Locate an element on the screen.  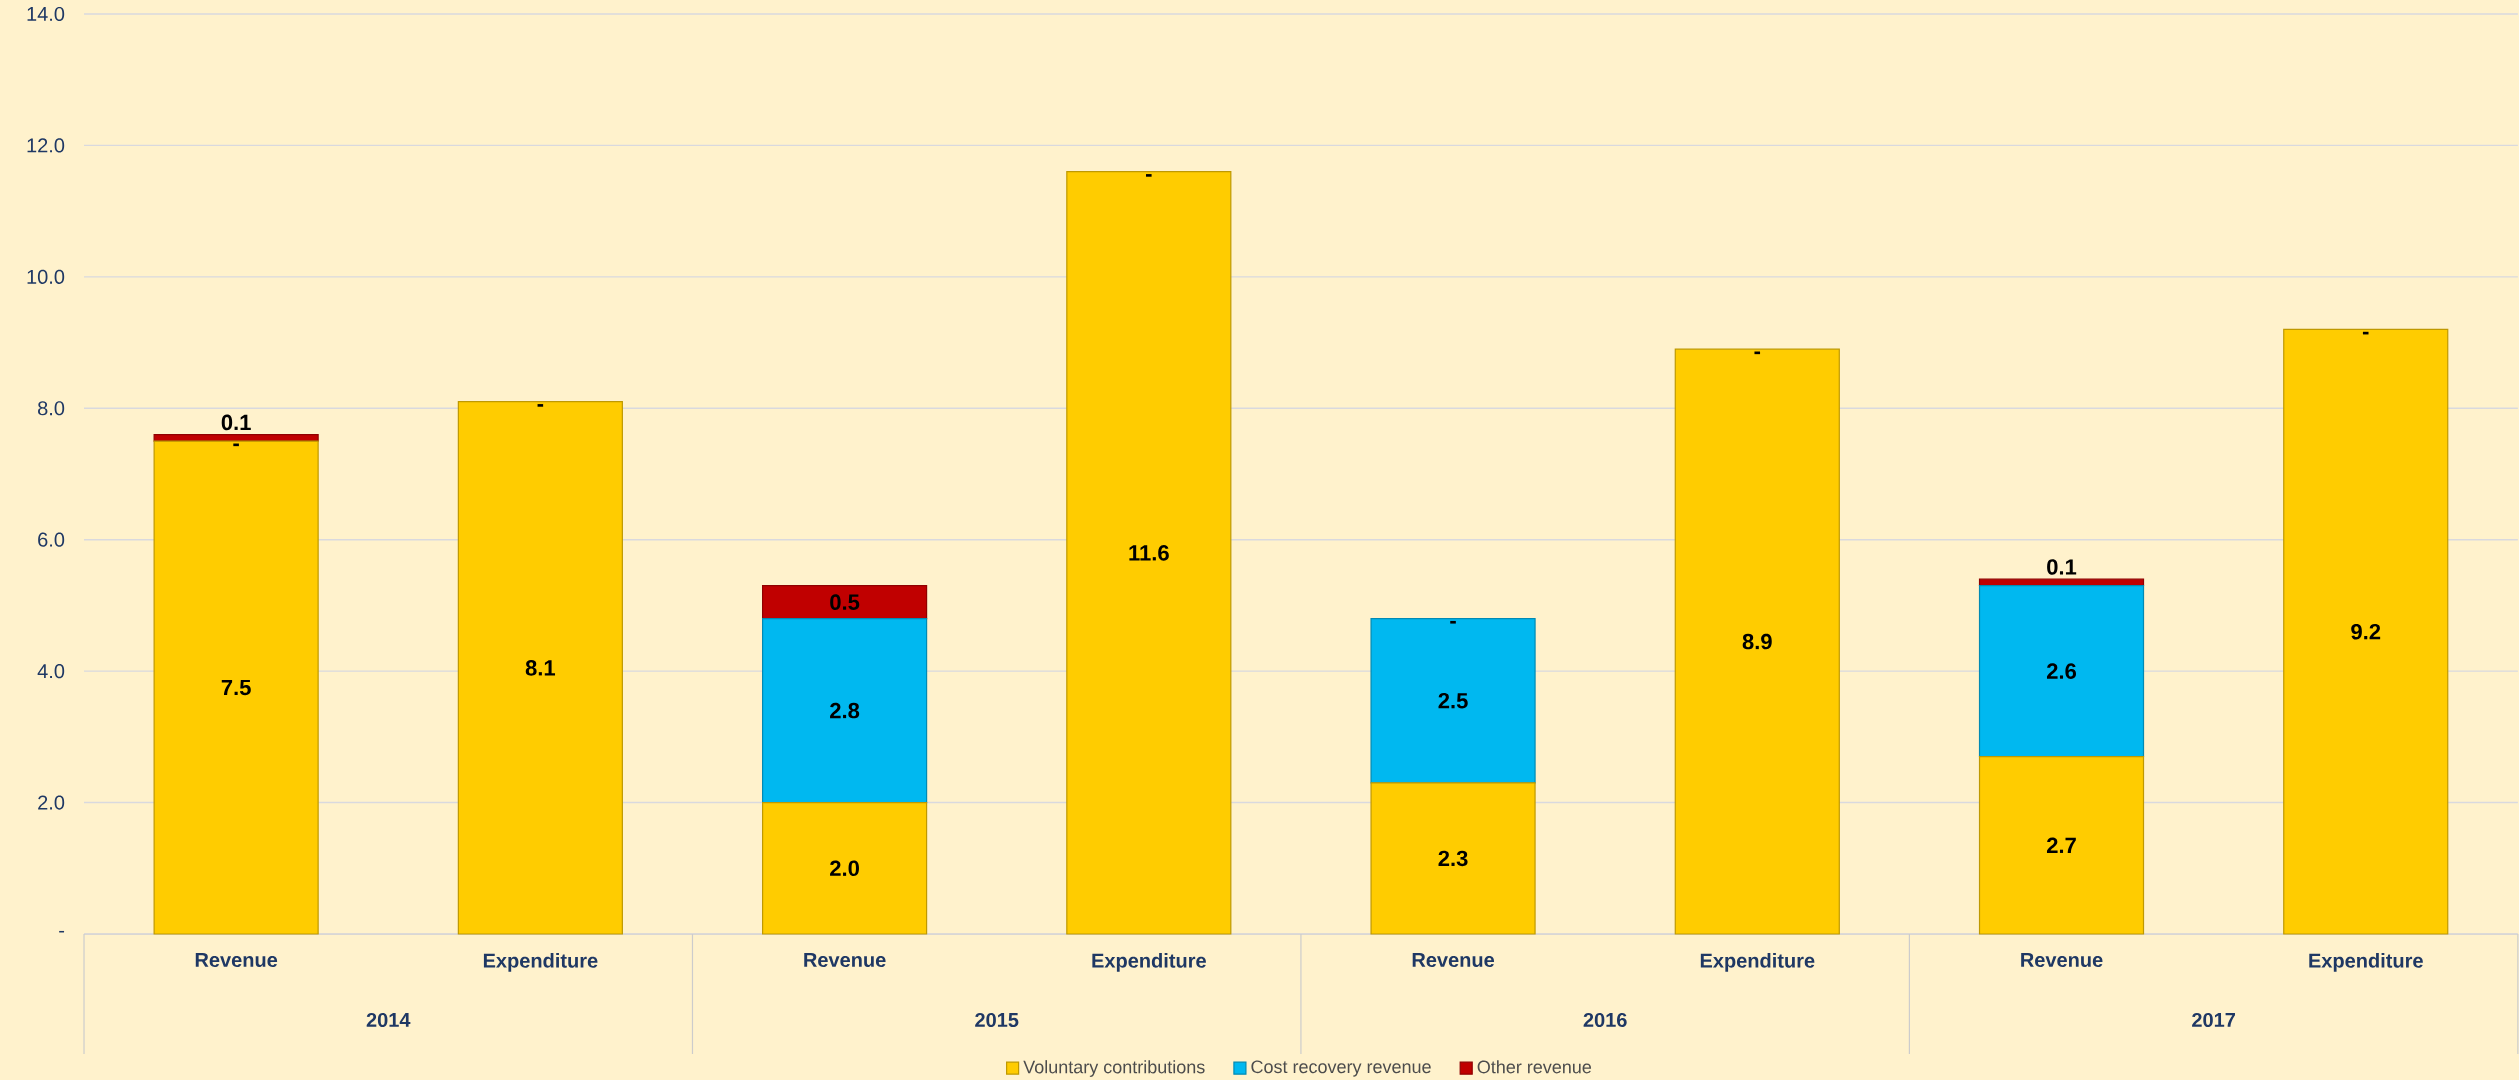
data-label: 2.6 is located at coordinates (2061, 671).